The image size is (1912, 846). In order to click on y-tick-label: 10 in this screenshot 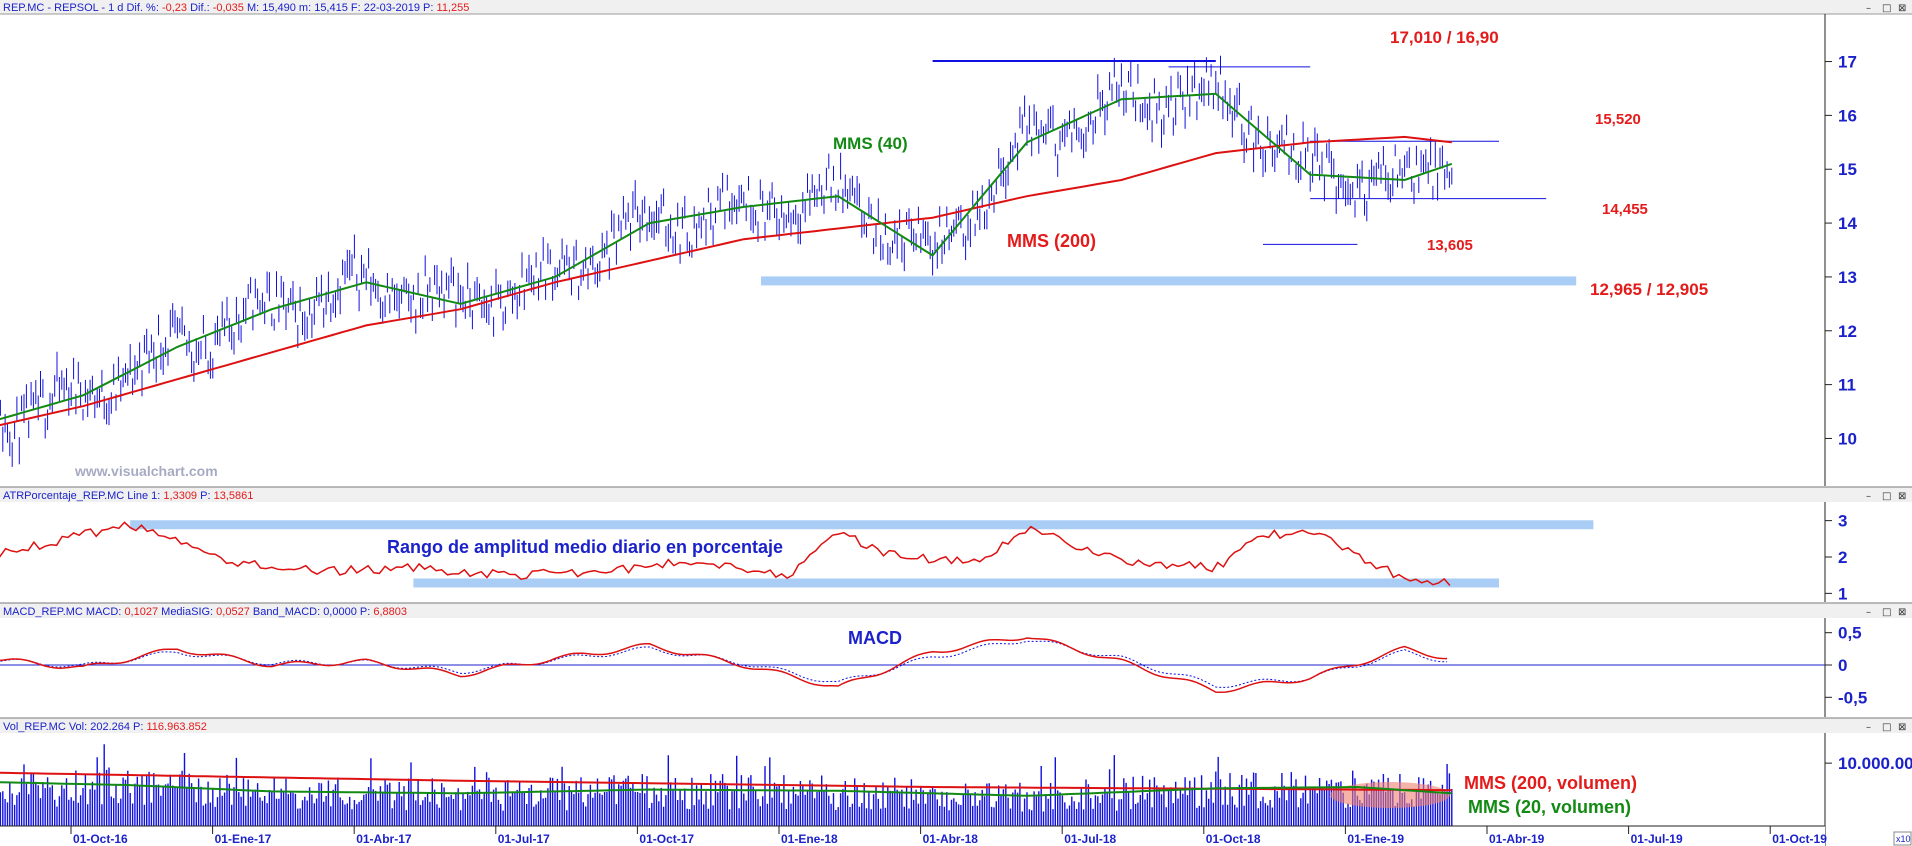, I will do `click(1847, 438)`.